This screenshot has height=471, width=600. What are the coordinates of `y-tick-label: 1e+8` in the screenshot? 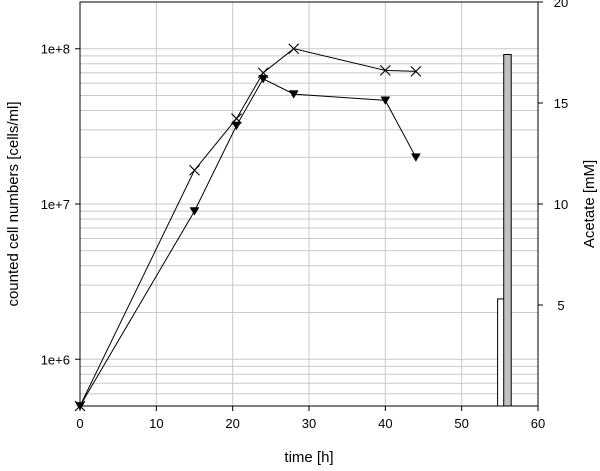 It's located at (55, 49).